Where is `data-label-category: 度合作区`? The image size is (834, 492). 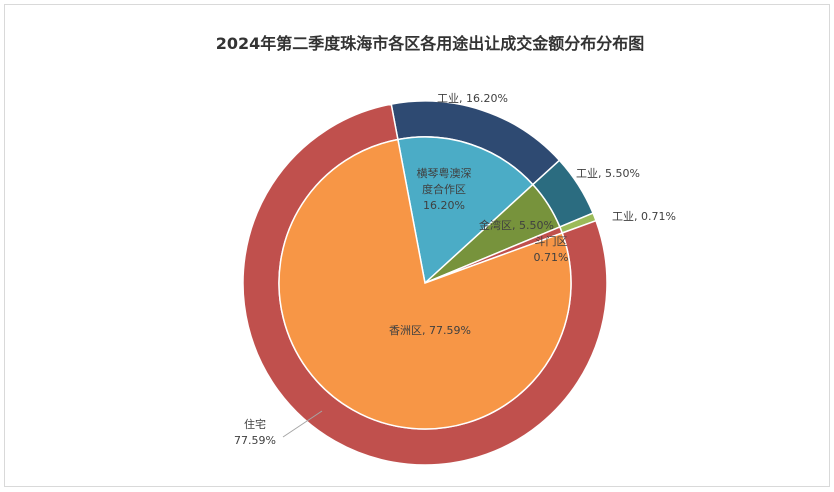 data-label-category: 度合作区 is located at coordinates (444, 189).